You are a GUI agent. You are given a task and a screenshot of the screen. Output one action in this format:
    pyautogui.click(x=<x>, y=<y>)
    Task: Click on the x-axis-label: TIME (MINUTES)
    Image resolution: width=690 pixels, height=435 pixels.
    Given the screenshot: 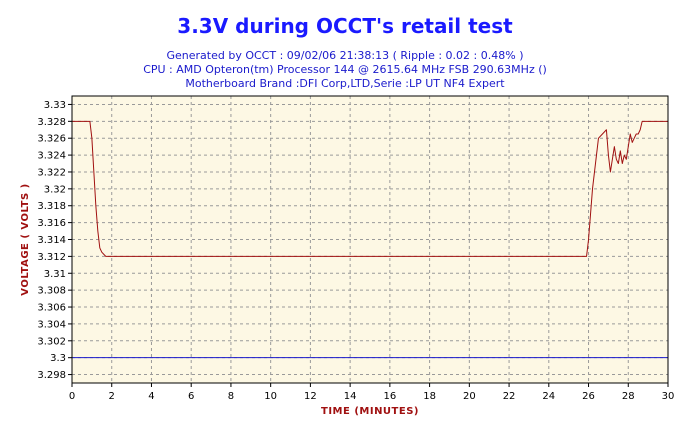 What is the action you would take?
    pyautogui.click(x=370, y=411)
    